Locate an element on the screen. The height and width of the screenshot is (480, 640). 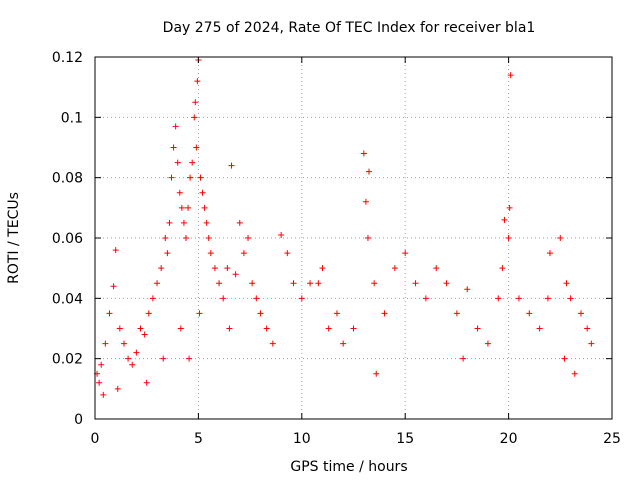
x-tick-label: 0 is located at coordinates (95, 439).